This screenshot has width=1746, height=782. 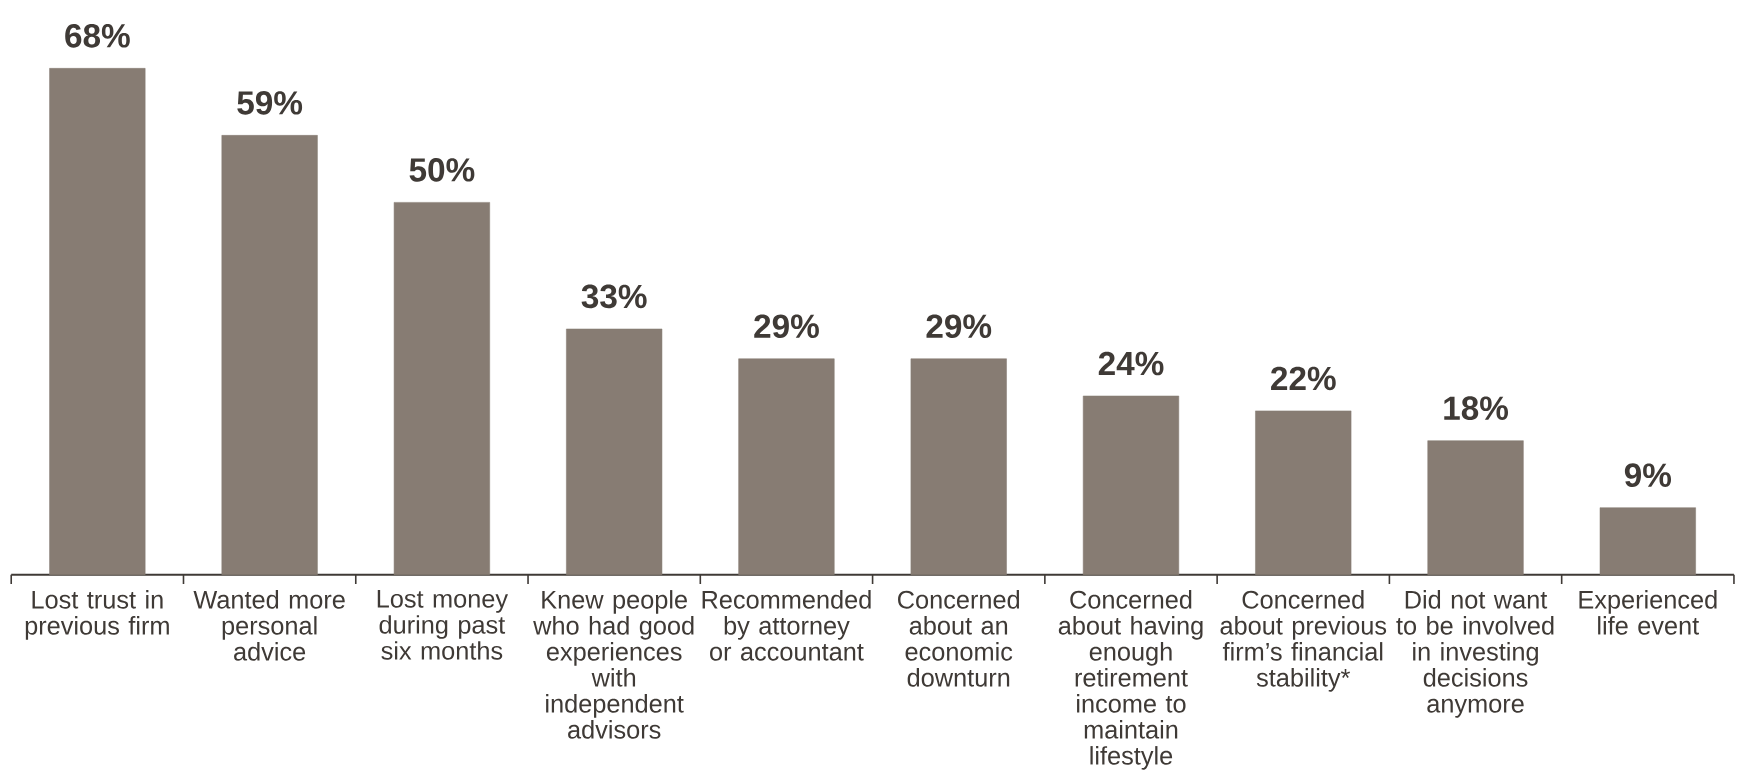 What do you see at coordinates (270, 103) in the screenshot?
I see `data-label: 59%` at bounding box center [270, 103].